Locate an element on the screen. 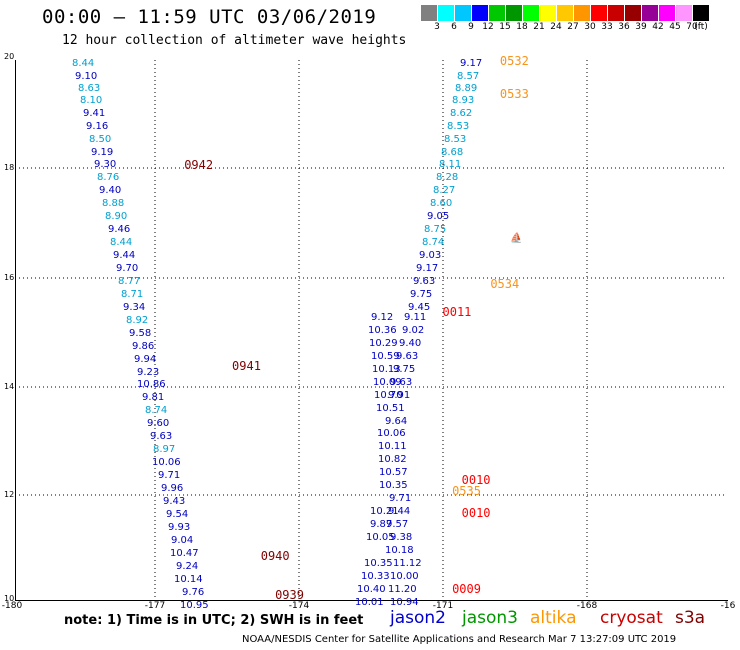 This screenshot has width=740, height=650. track-time-label: 0535 is located at coordinates (466, 491).